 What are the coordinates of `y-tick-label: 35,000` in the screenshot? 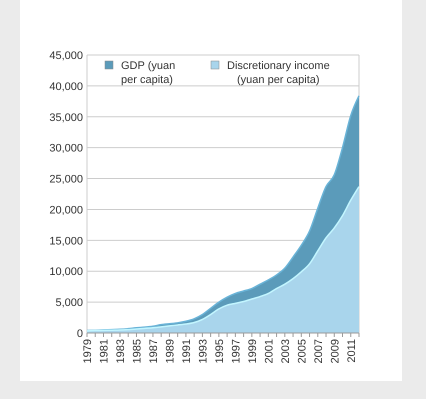 It's located at (66, 118).